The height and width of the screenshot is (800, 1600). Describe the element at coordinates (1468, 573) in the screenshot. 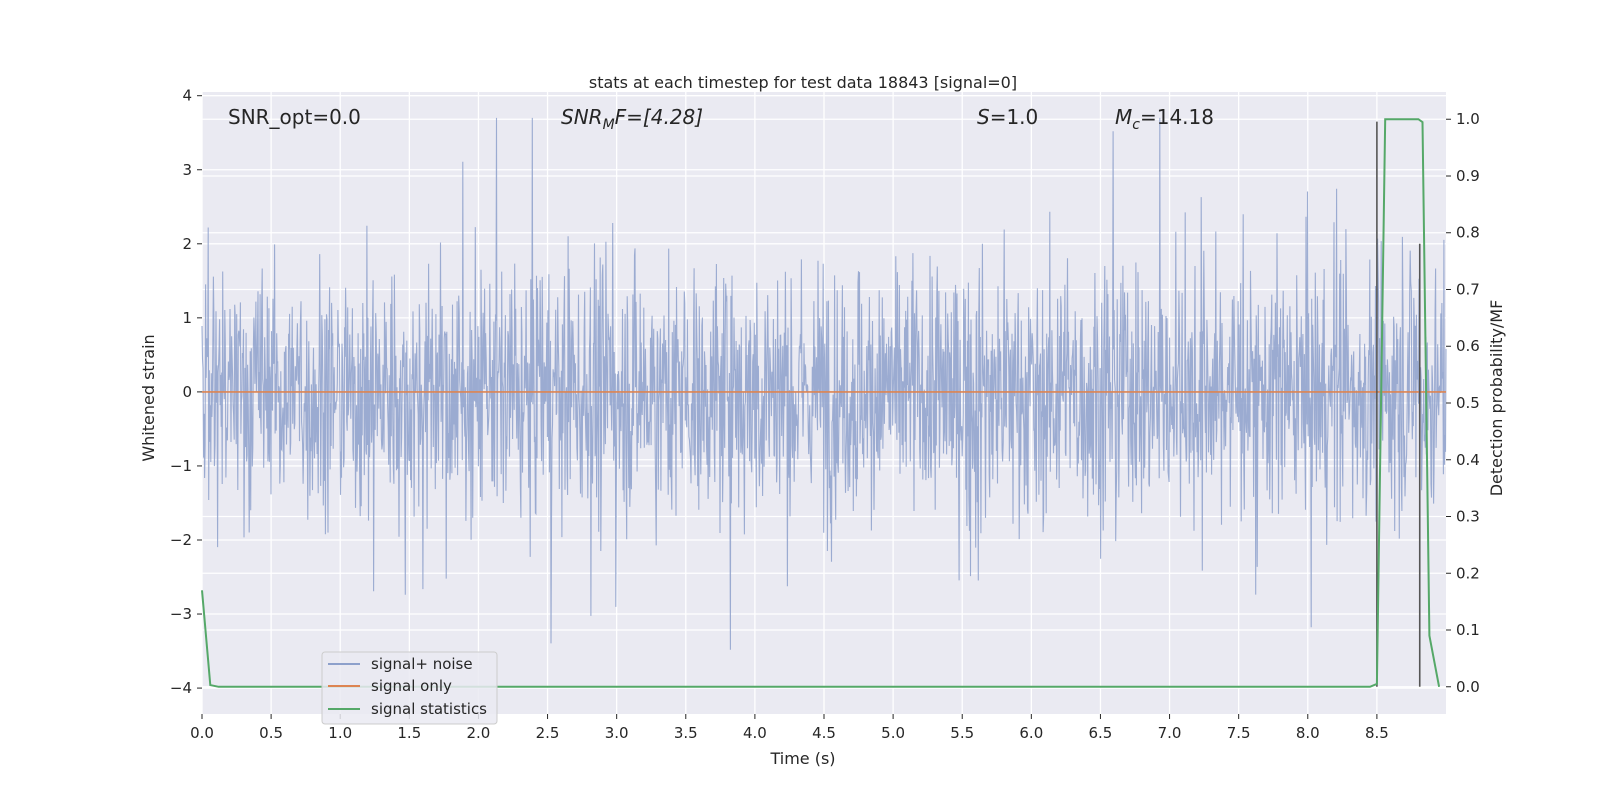

I see `y-right-tick-label-8: 0.2` at that location.